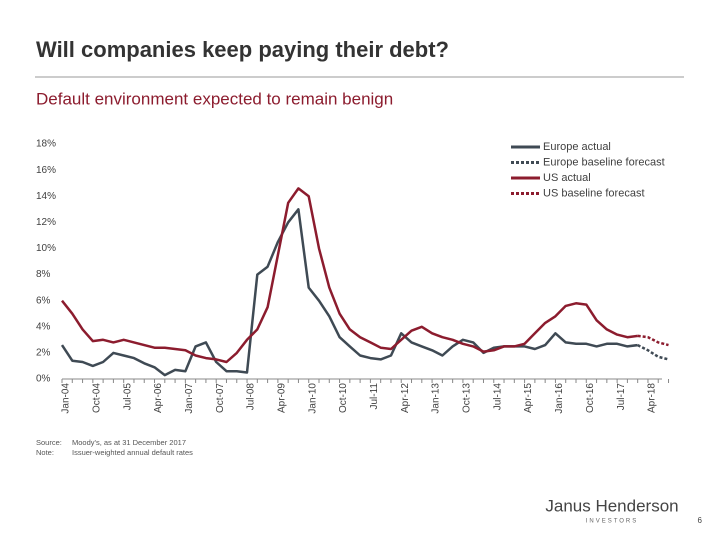  Describe the element at coordinates (132, 452) in the screenshot. I see `note-text: Issuer-weighted annual default rates` at that location.